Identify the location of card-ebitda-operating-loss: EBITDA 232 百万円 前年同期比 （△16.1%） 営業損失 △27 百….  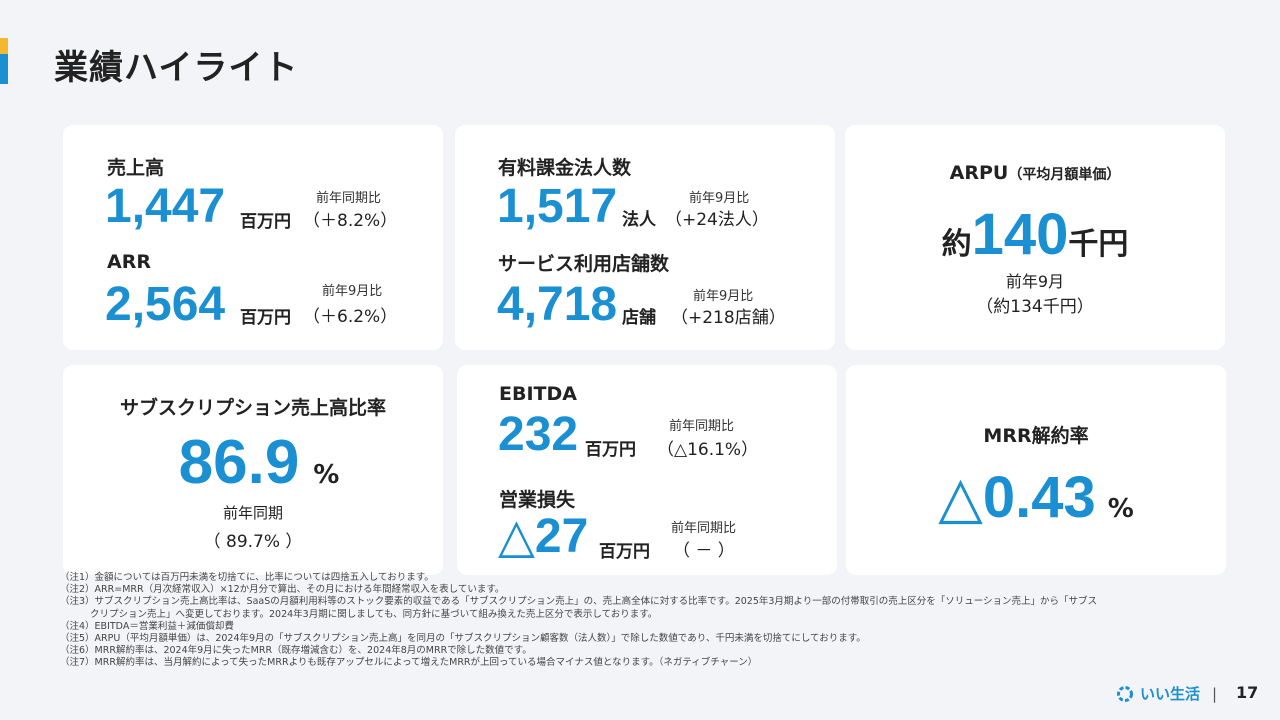
(647, 470).